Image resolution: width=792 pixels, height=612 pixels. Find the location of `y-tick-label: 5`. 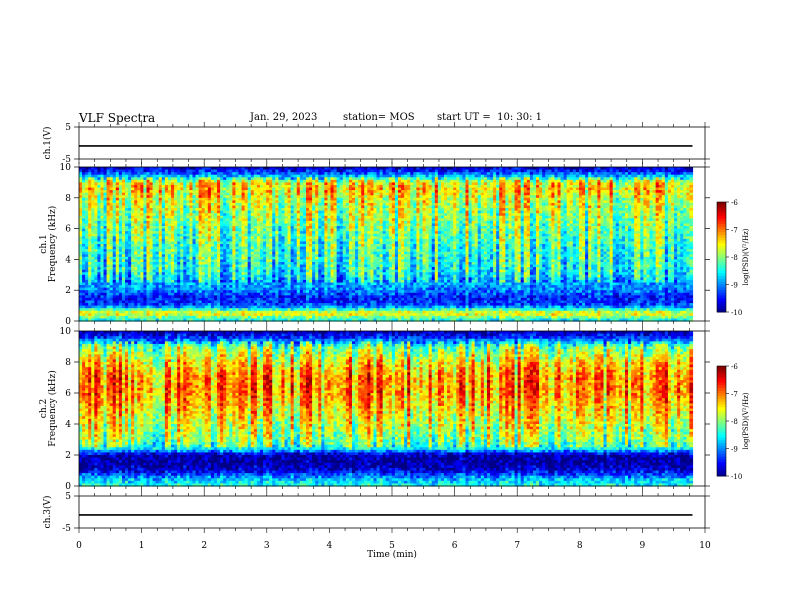

y-tick-label: 5 is located at coordinates (68, 128).